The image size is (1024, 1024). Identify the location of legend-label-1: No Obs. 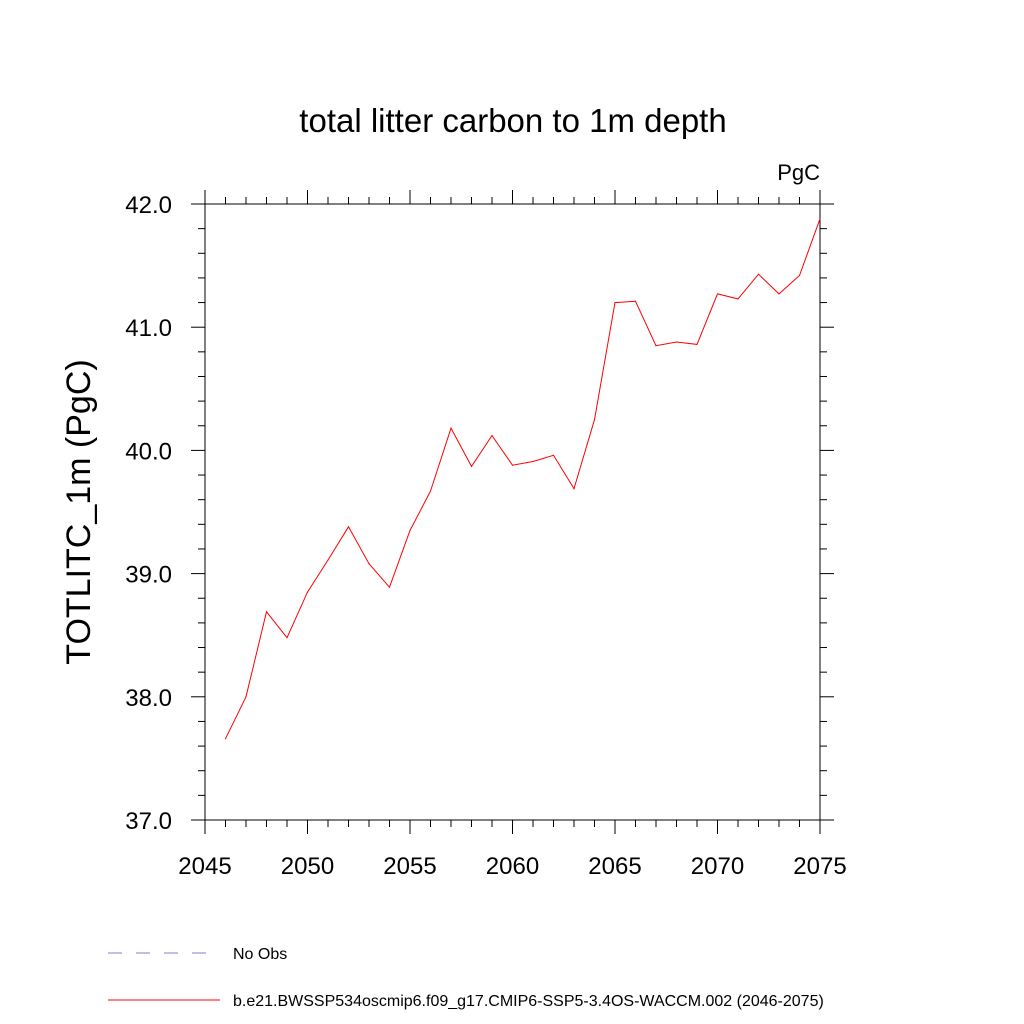
(260, 954).